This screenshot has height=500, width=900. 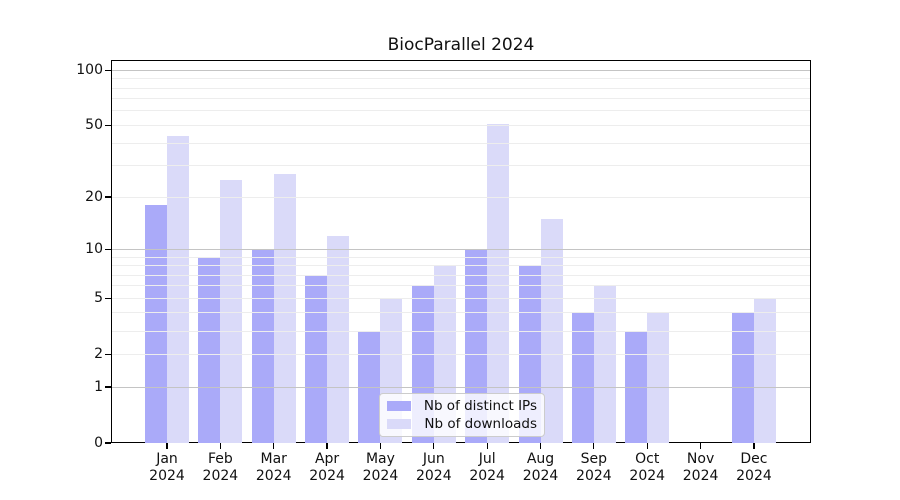 I want to click on legend: Nb of distinct IPs Nb of downloads, so click(x=462, y=415).